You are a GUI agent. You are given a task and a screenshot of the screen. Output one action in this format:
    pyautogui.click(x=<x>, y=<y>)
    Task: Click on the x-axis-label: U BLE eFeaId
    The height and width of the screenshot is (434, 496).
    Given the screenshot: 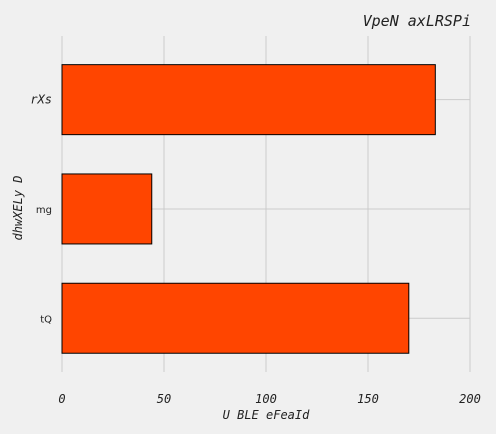 What is the action you would take?
    pyautogui.click(x=266, y=415)
    